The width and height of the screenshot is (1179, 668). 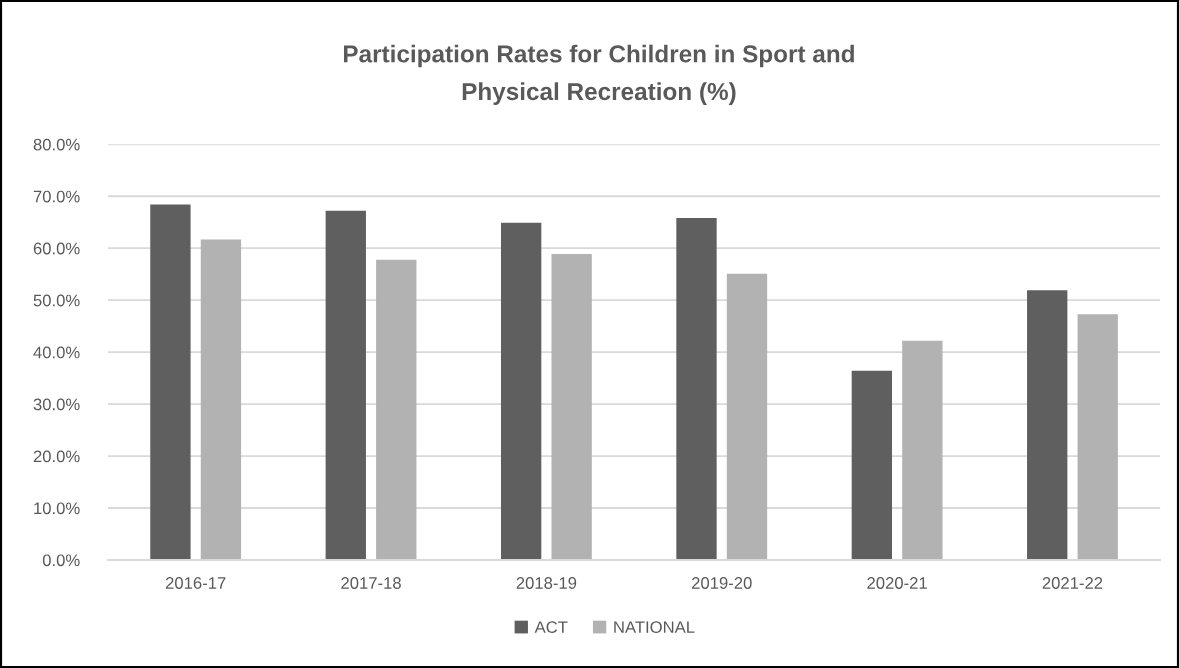 What do you see at coordinates (195, 583) in the screenshot?
I see `x-tick-label: 2016-17` at bounding box center [195, 583].